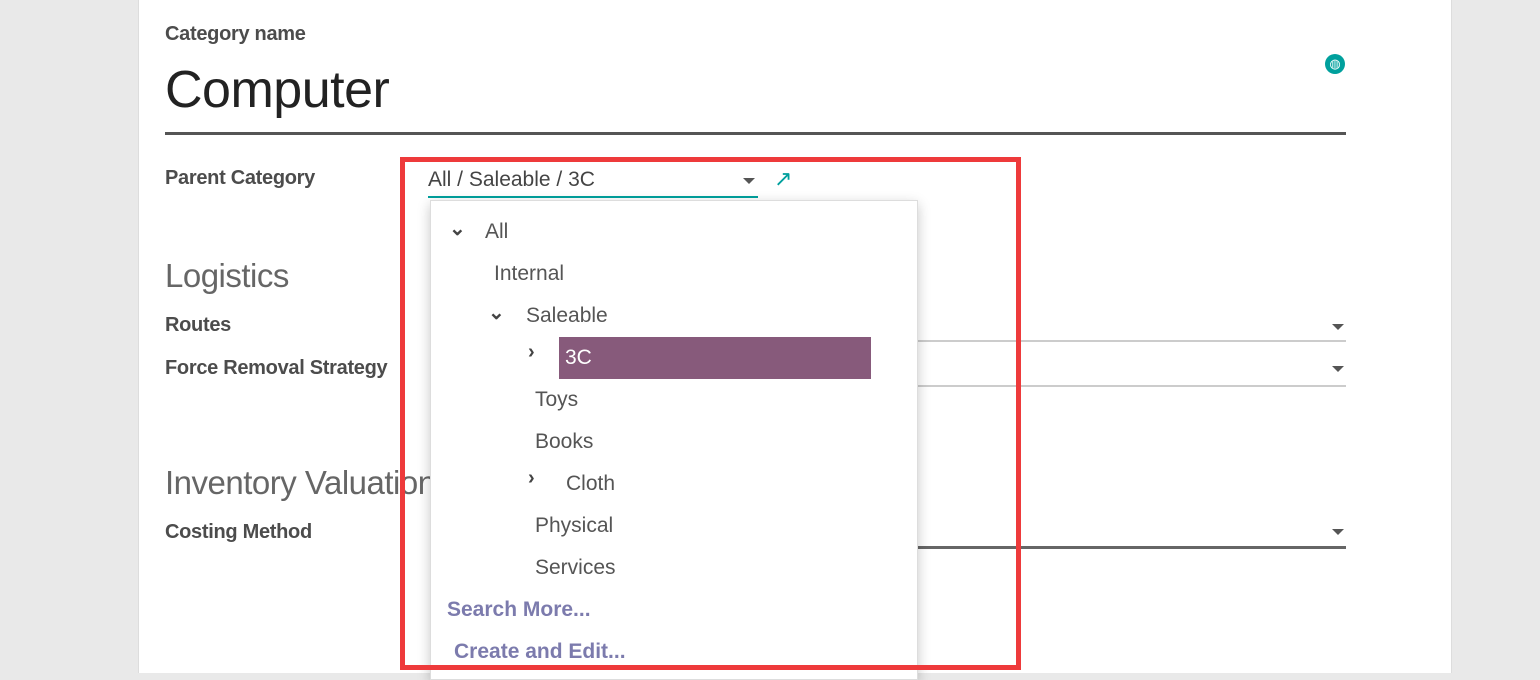 The width and height of the screenshot is (1540, 680). Describe the element at coordinates (1335, 64) in the screenshot. I see `globe-icon: ◍` at that location.